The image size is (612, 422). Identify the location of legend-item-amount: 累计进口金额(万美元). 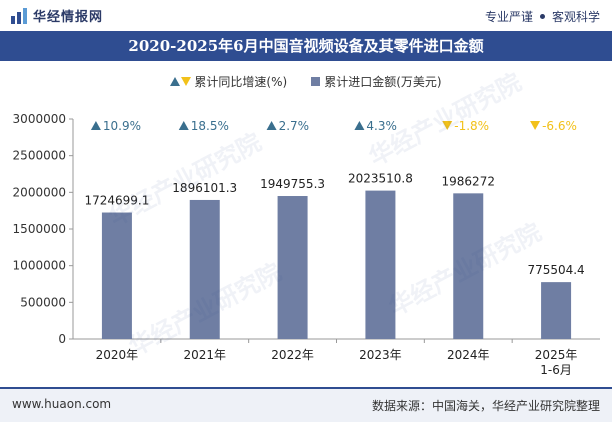
(376, 81).